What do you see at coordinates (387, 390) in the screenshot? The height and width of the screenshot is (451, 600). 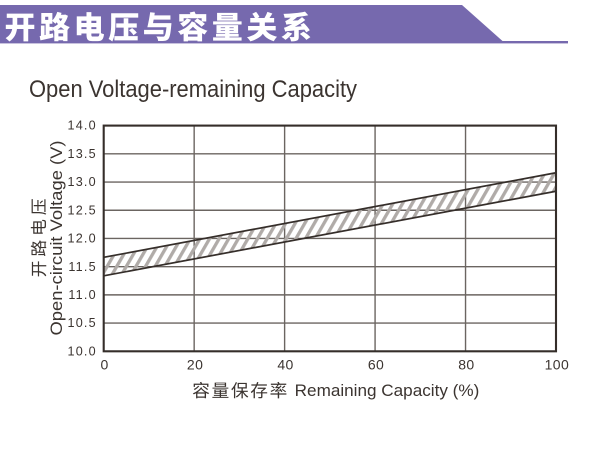 I see `svg-text: Remaining Capacity (%)` at bounding box center [387, 390].